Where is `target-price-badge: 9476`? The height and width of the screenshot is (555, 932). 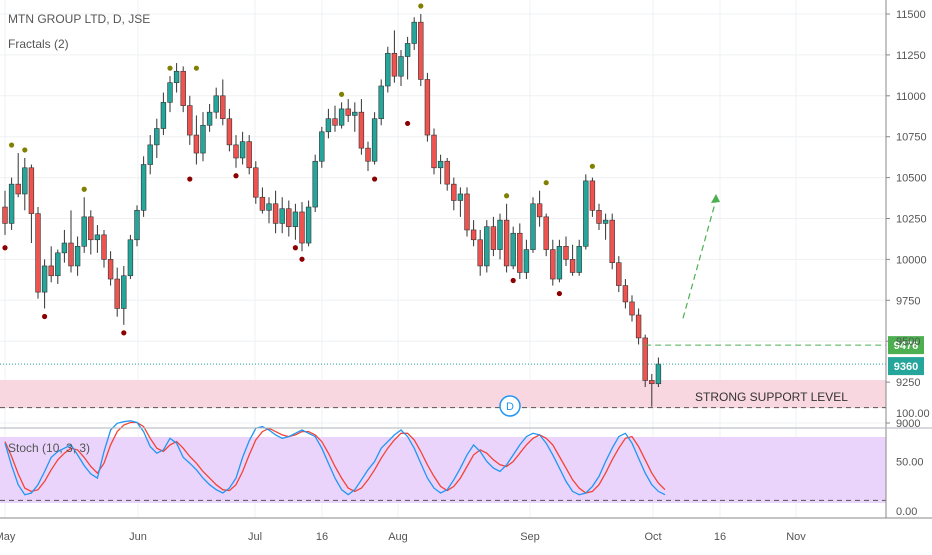
target-price-badge: 9476 is located at coordinates (906, 346).